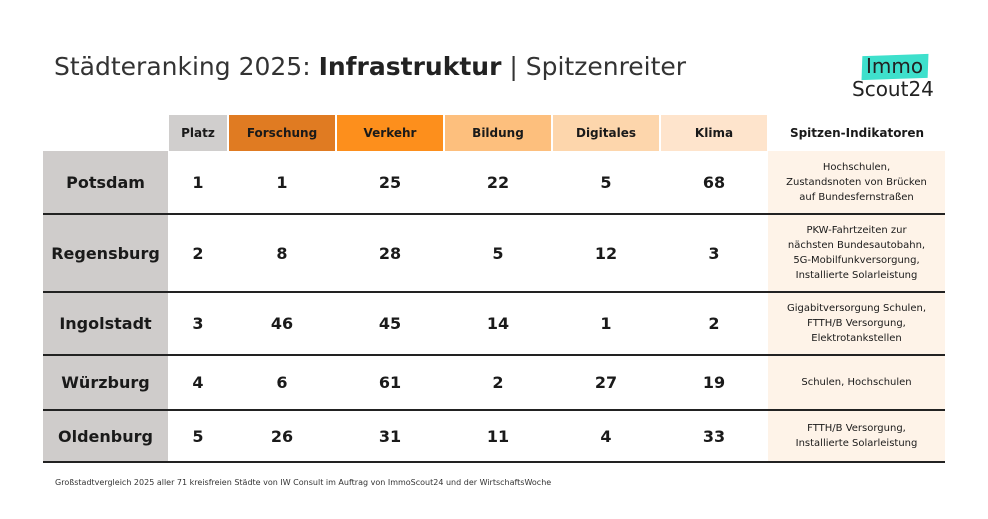  I want to click on title-bold: Infrastruktur, so click(410, 66).